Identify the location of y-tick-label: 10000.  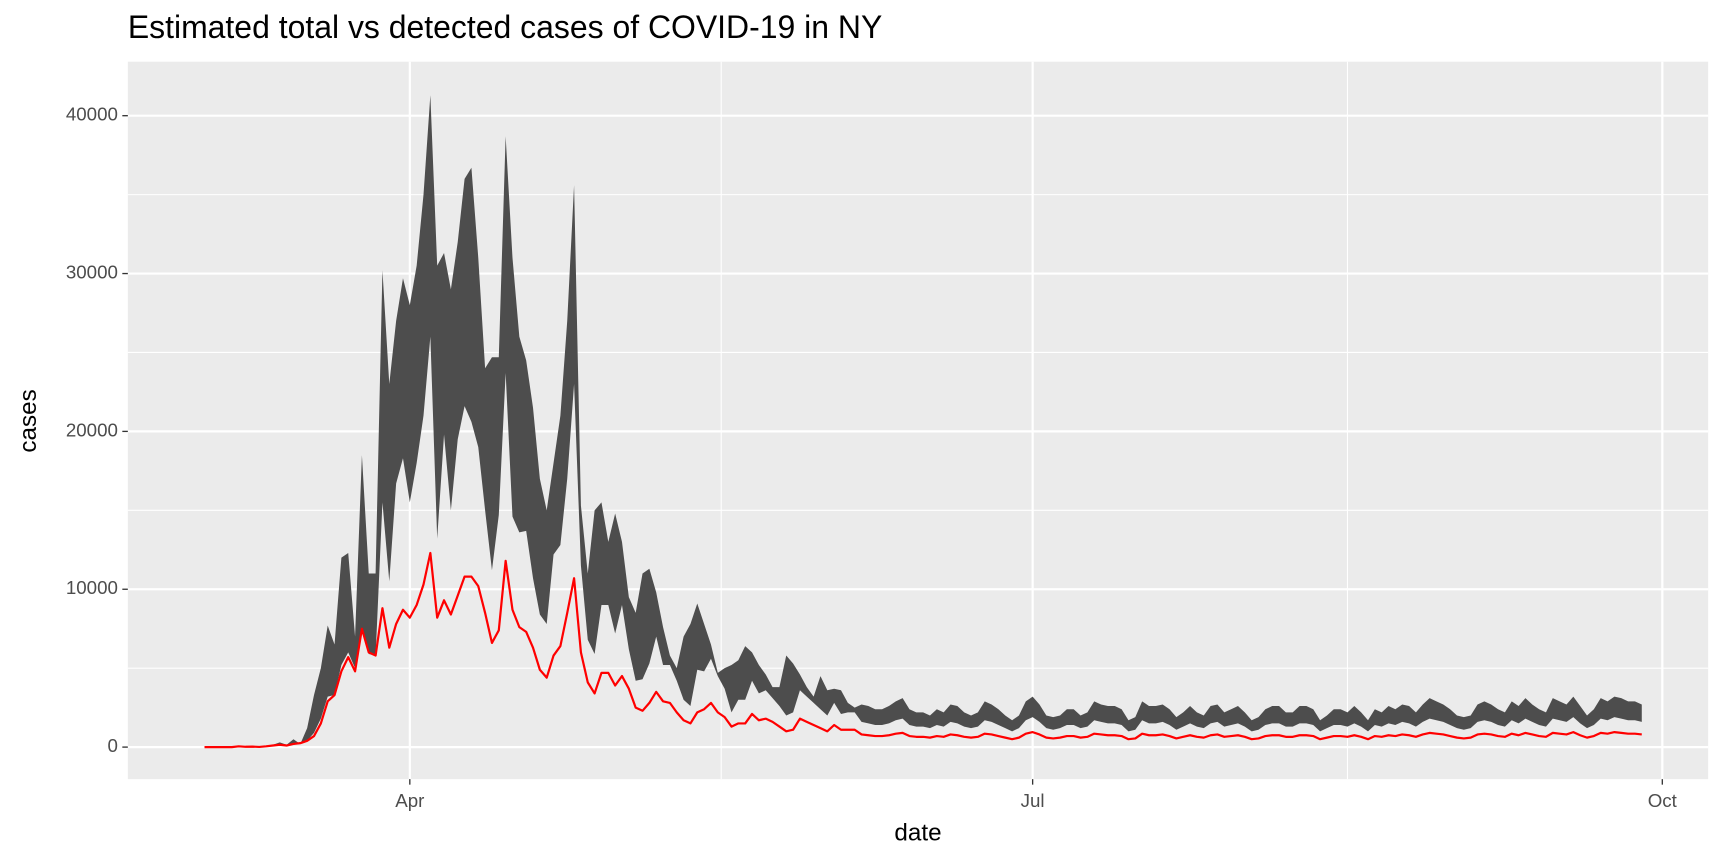
(92, 587).